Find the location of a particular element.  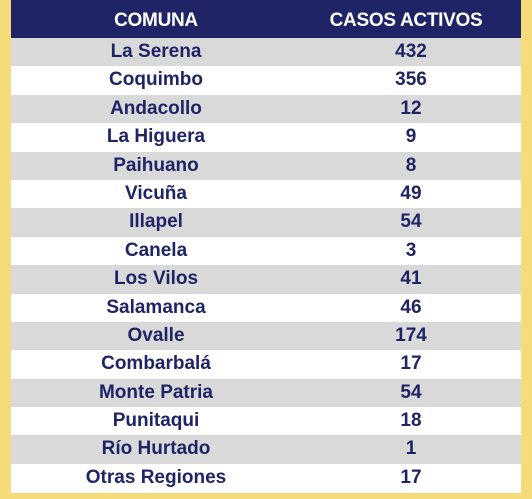

active-cases-value: 432 is located at coordinates (411, 51).